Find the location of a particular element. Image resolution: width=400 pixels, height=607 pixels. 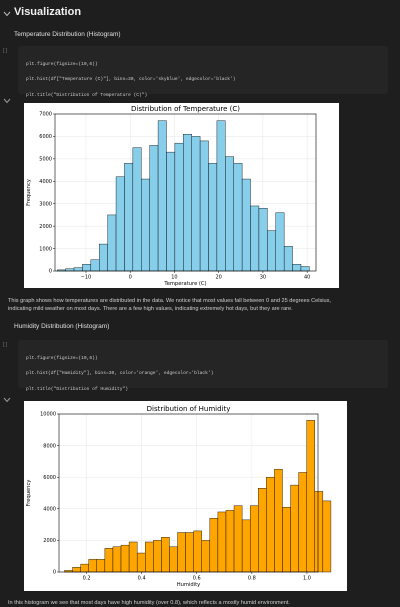

y-tick-label: 1000 is located at coordinates (45, 249).